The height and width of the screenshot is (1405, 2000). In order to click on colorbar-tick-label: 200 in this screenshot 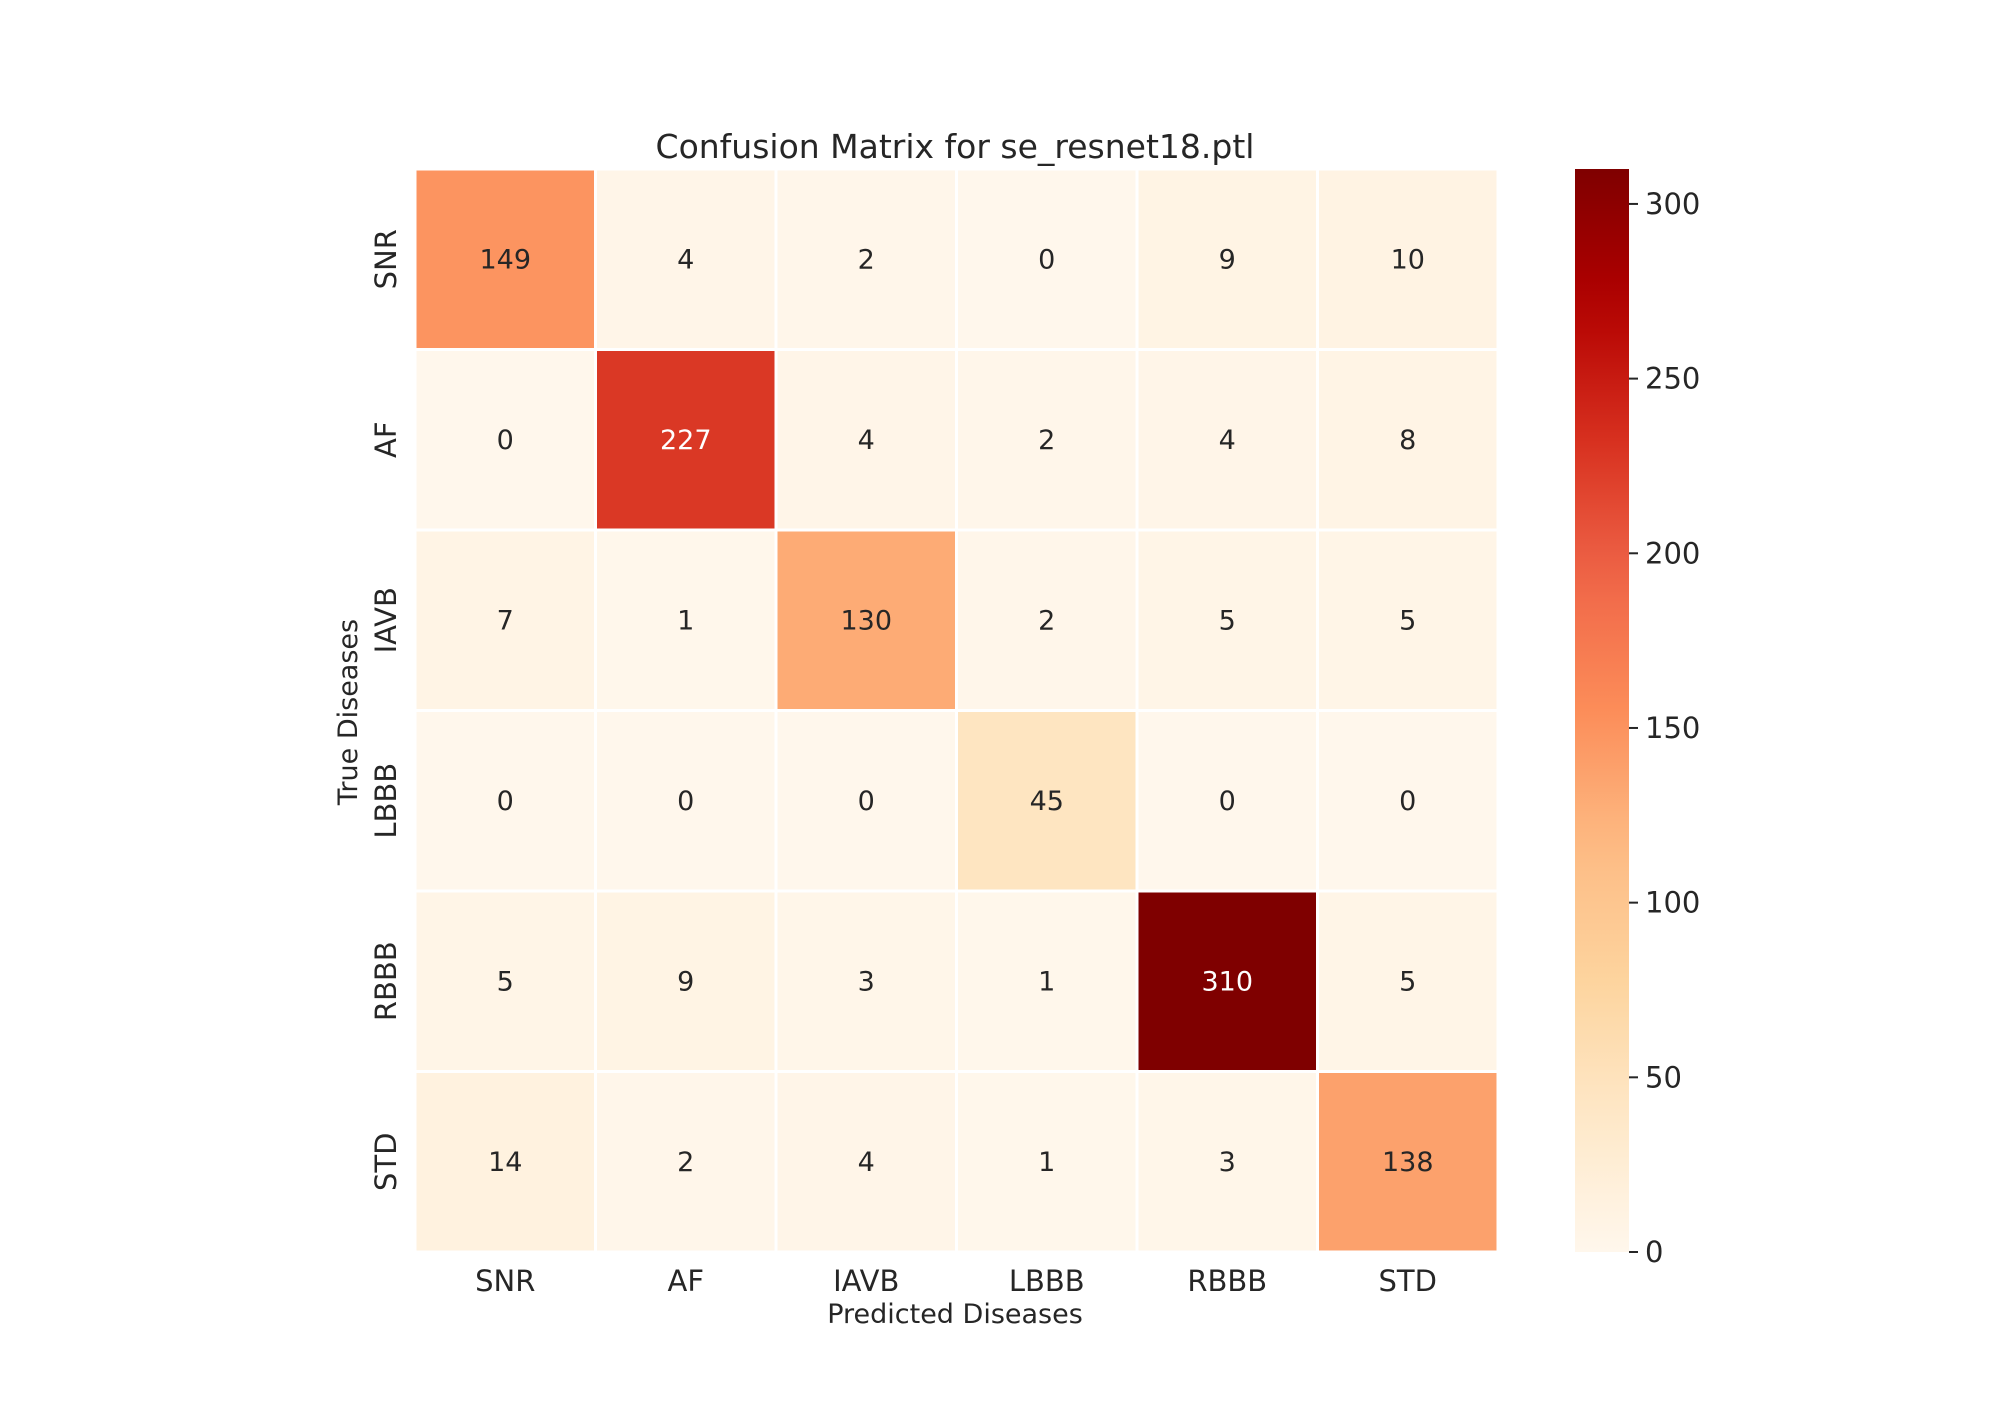, I will do `click(1672, 553)`.